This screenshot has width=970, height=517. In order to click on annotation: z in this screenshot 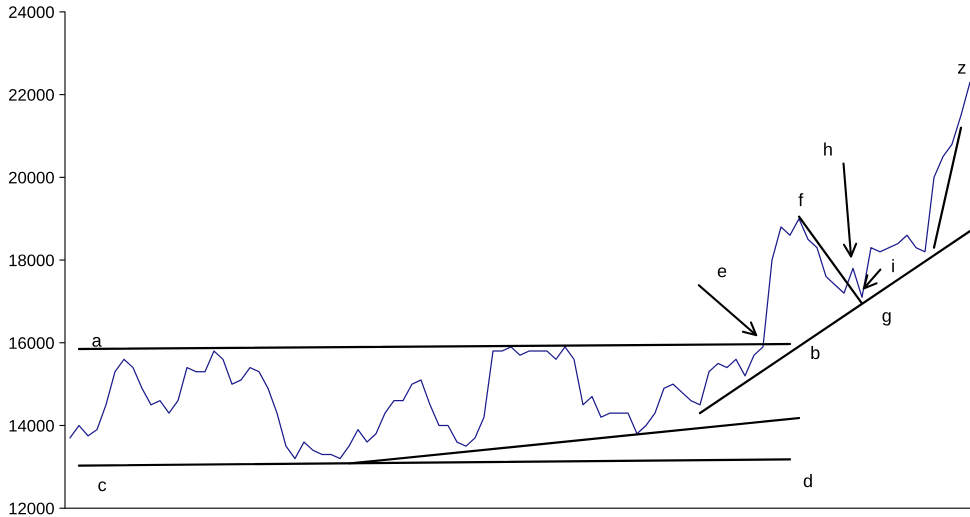, I will do `click(962, 69)`.